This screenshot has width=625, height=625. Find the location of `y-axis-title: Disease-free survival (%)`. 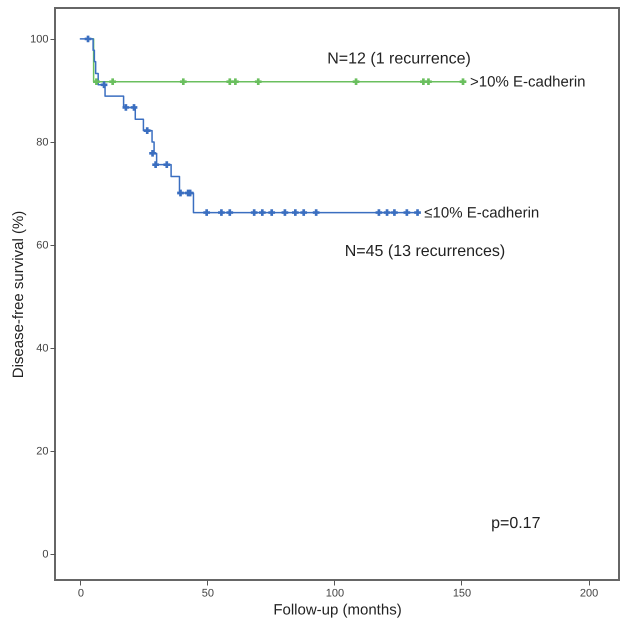

y-axis-title: Disease-free survival (%) is located at coordinates (19, 294).